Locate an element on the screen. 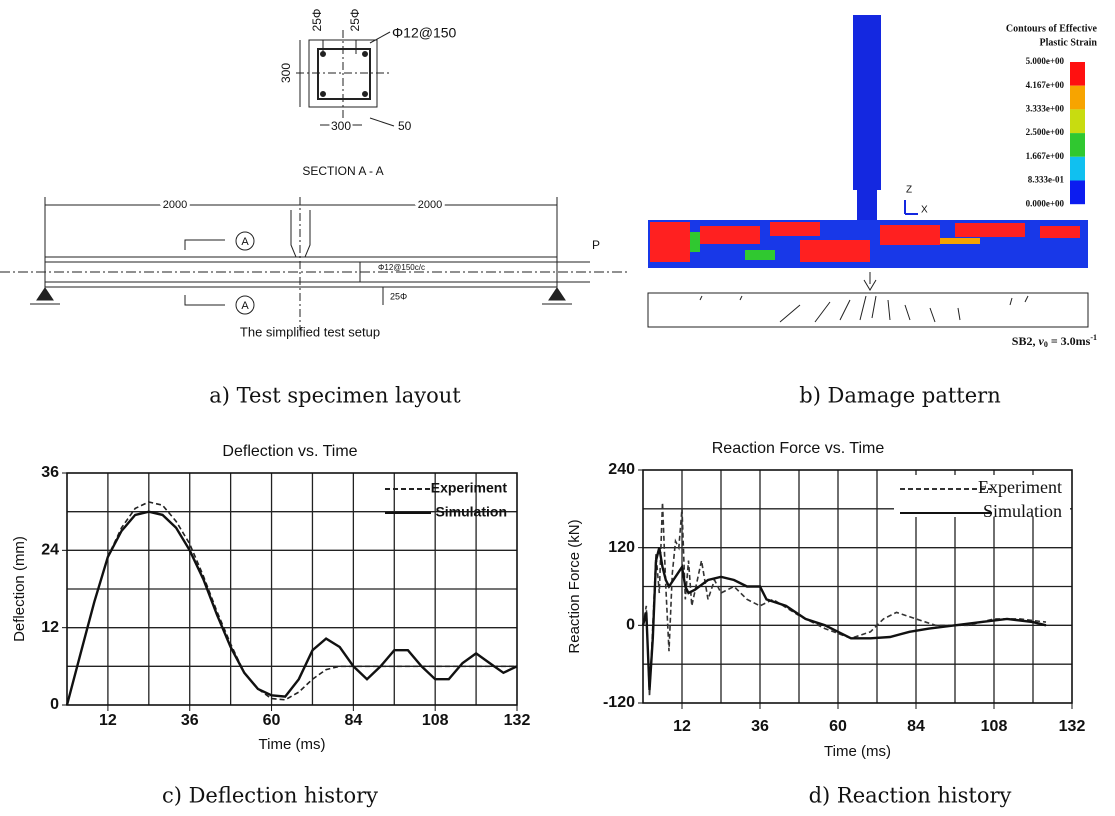 The image size is (1115, 816). load-label: P is located at coordinates (596, 245).